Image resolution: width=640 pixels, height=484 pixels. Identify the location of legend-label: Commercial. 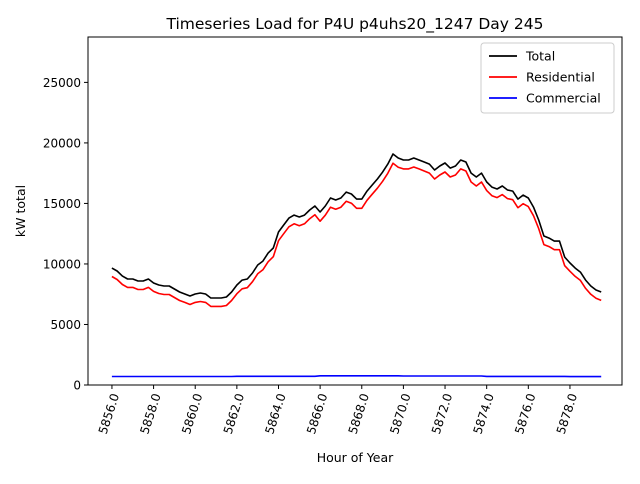
(563, 98).